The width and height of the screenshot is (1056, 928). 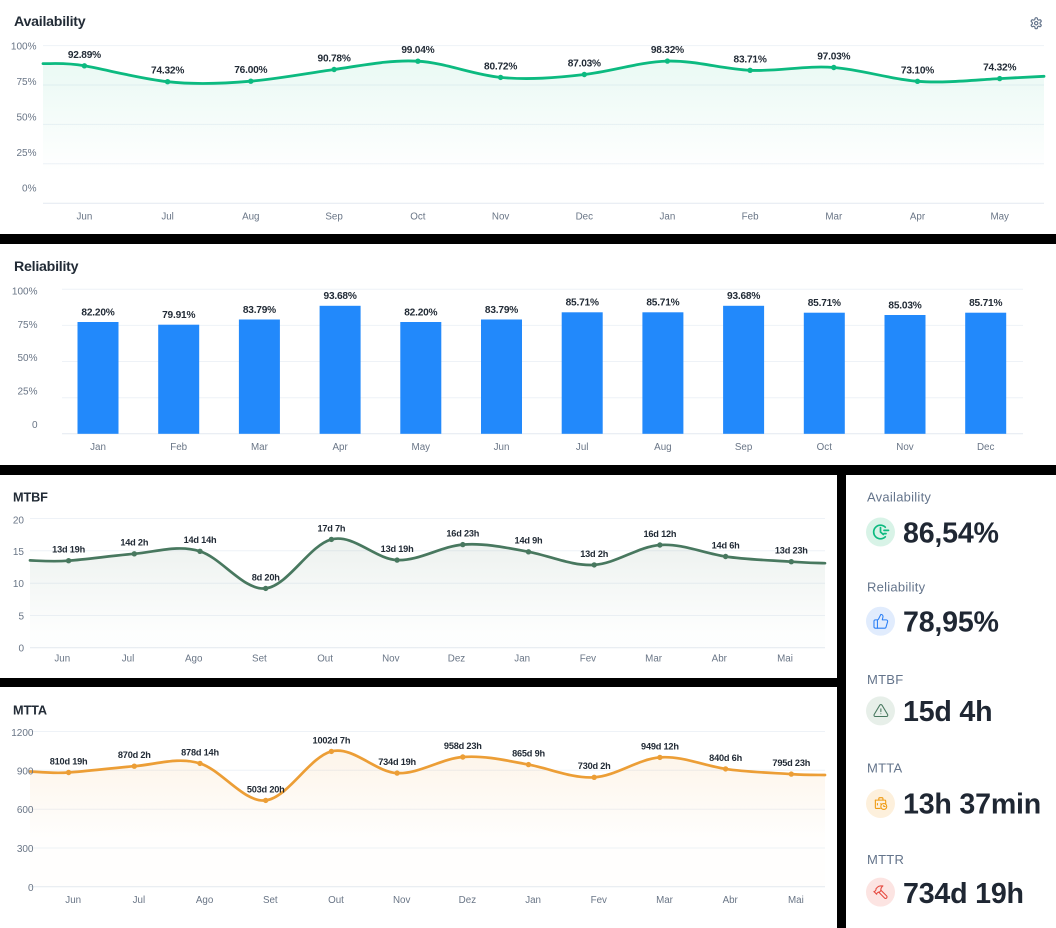 What do you see at coordinates (918, 216) in the screenshot?
I see `svg-text: Apr` at bounding box center [918, 216].